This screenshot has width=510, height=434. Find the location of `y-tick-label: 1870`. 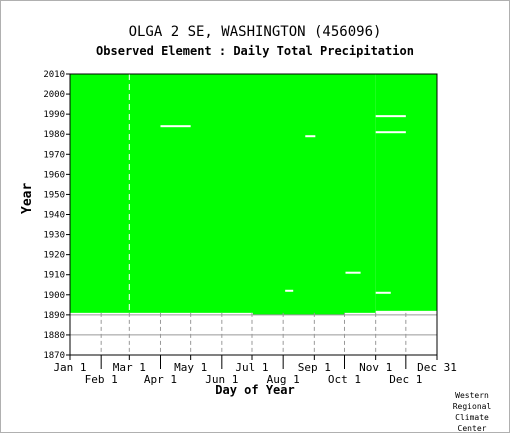

y-tick-label: 1870 is located at coordinates (54, 356).